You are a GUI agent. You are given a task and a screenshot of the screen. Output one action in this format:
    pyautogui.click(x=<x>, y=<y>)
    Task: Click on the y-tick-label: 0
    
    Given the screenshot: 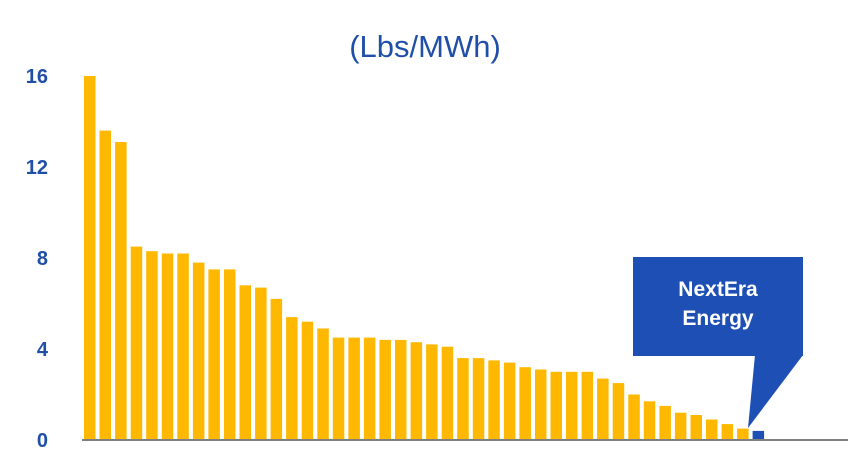 What is the action you would take?
    pyautogui.click(x=42, y=440)
    